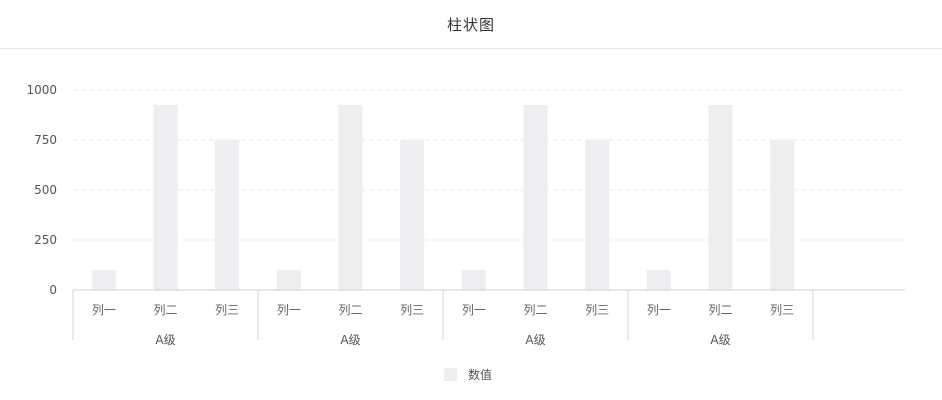 The image size is (942, 400). Describe the element at coordinates (480, 374) in the screenshot. I see `legend-label: 数值` at that location.